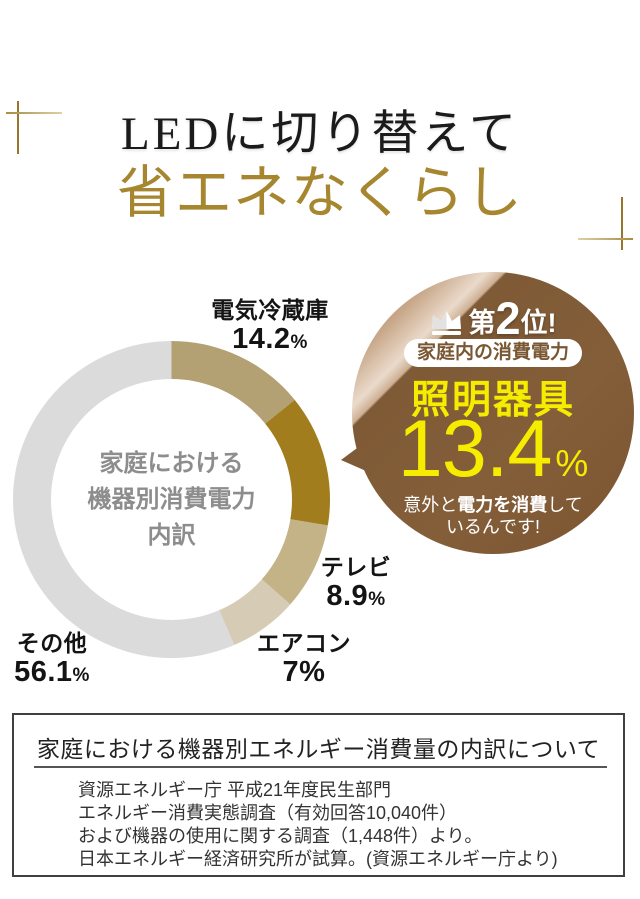 This screenshot has height=899, width=640. Describe the element at coordinates (171, 463) in the screenshot. I see `donut-center-line1: 家庭における` at that location.